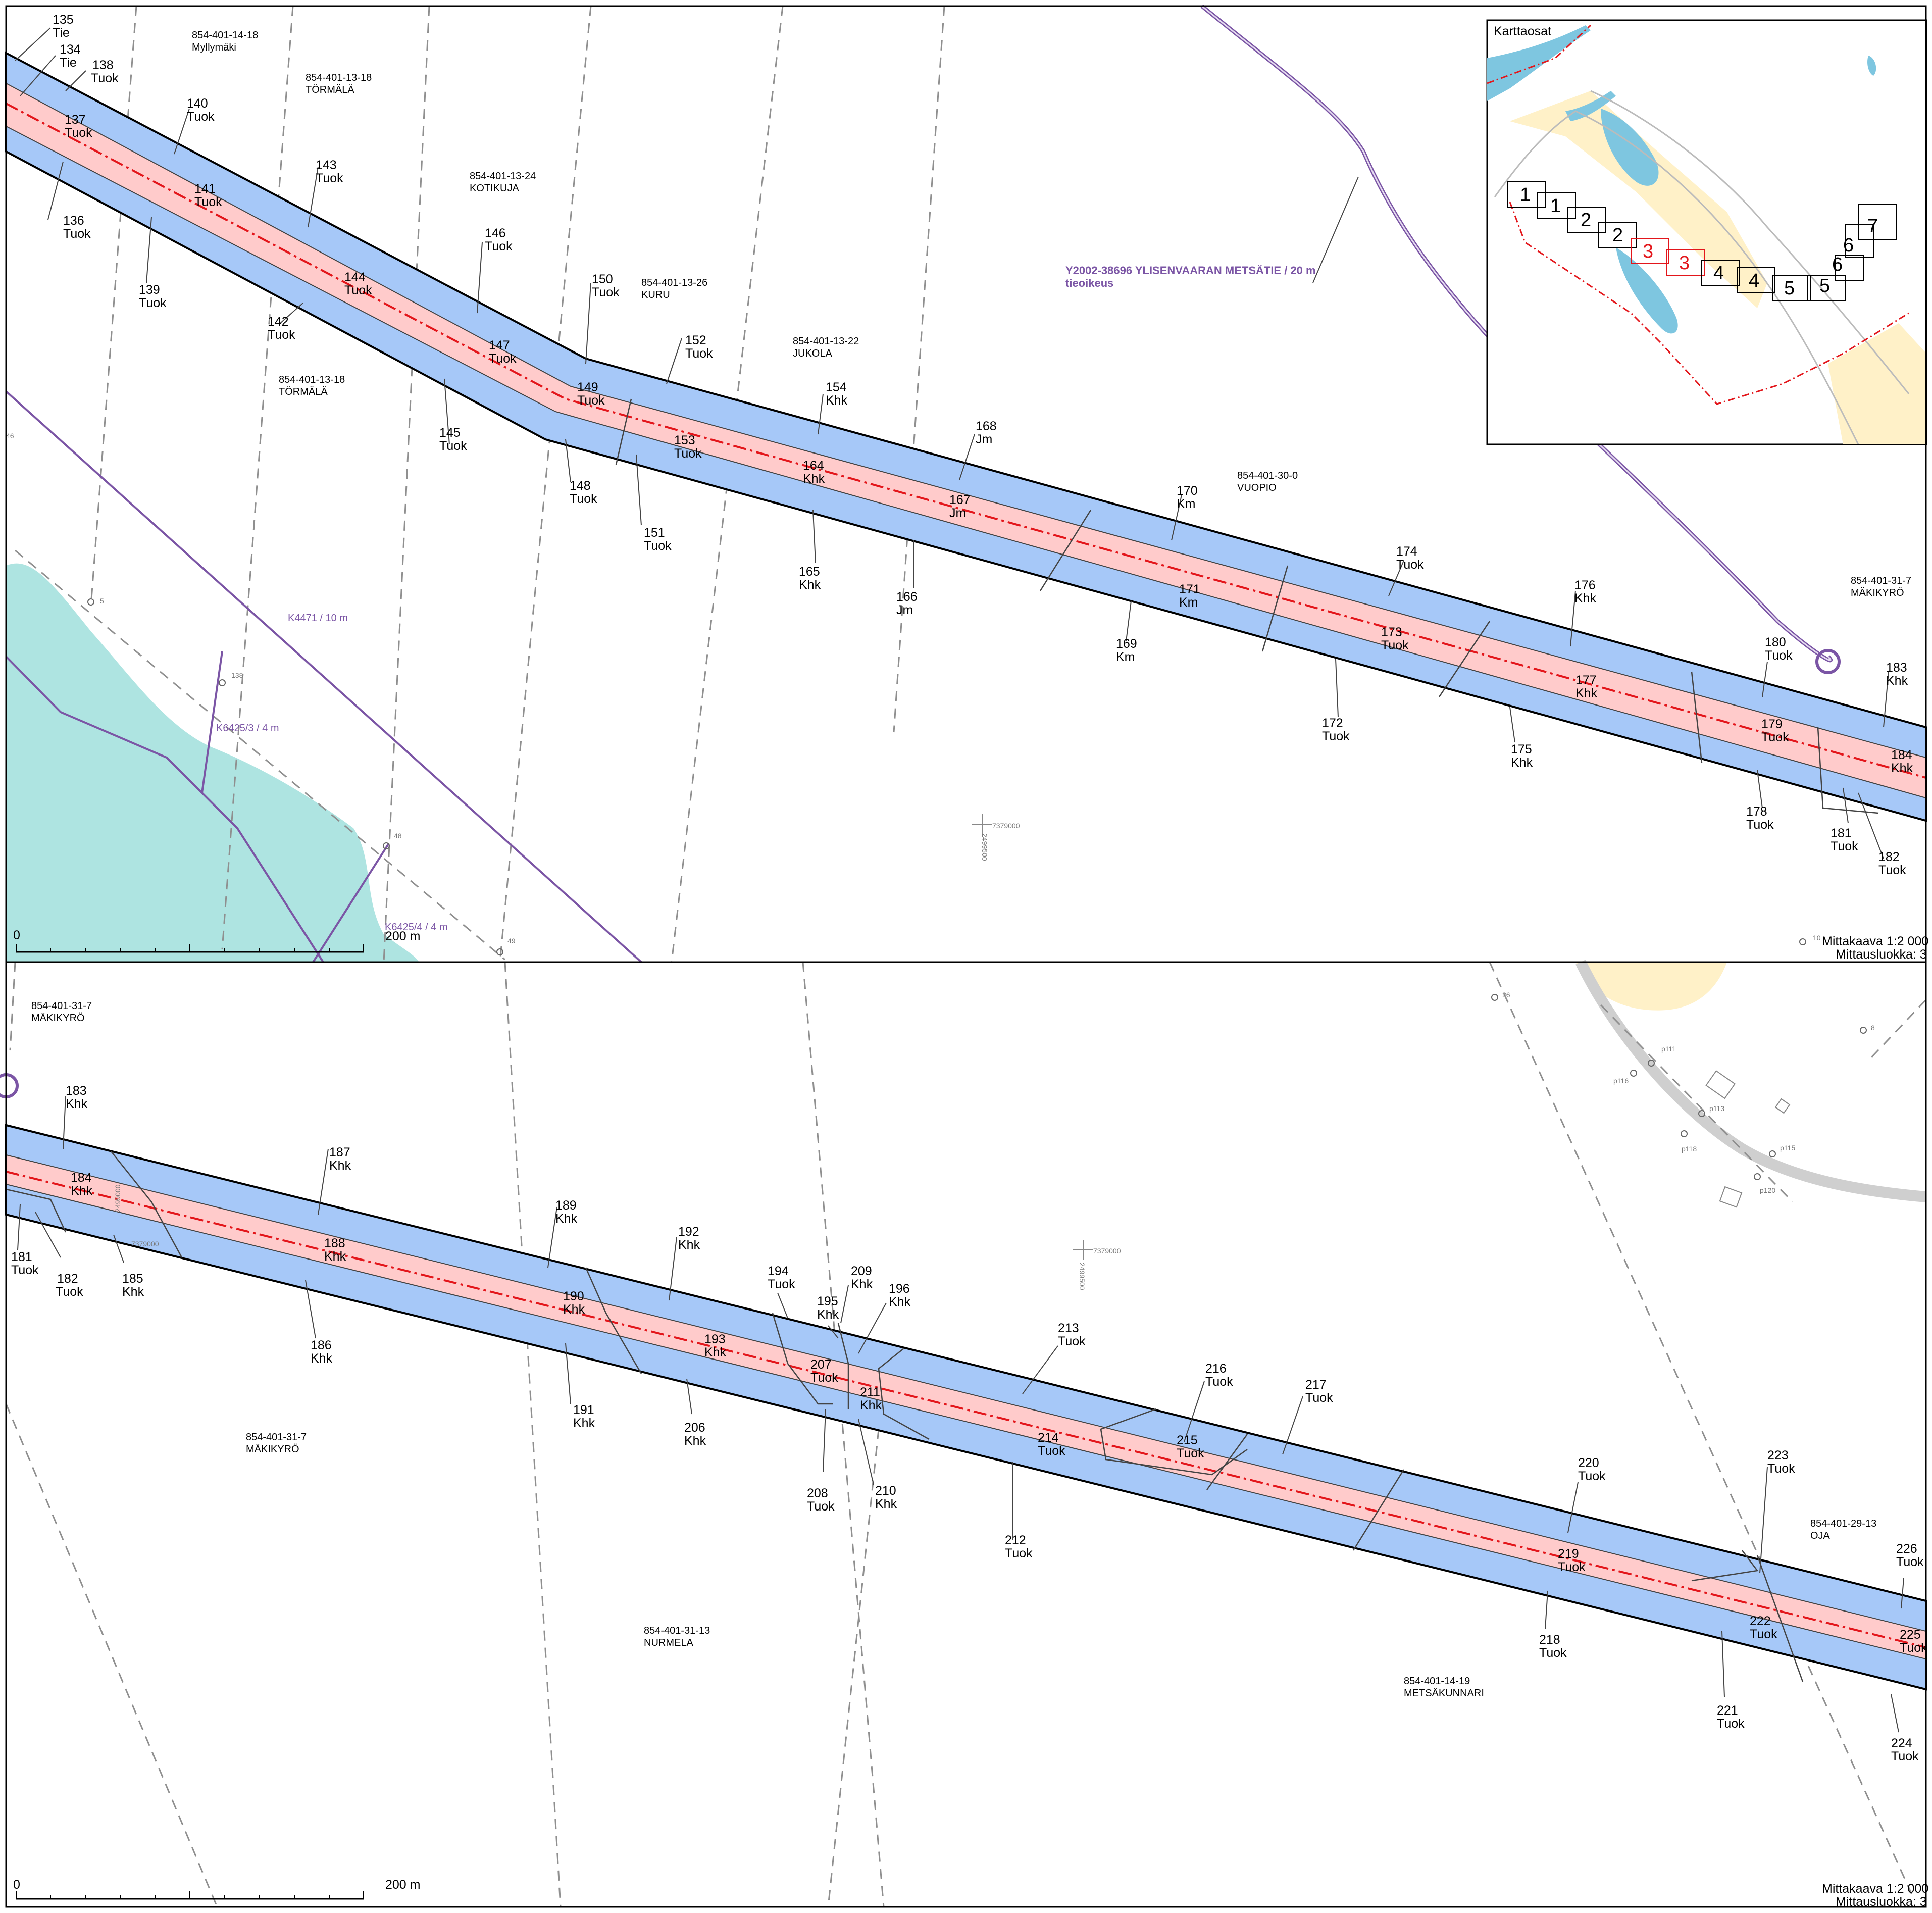  Describe the element at coordinates (118, 1198) in the screenshot. I see `grid-label: 2499000` at that location.